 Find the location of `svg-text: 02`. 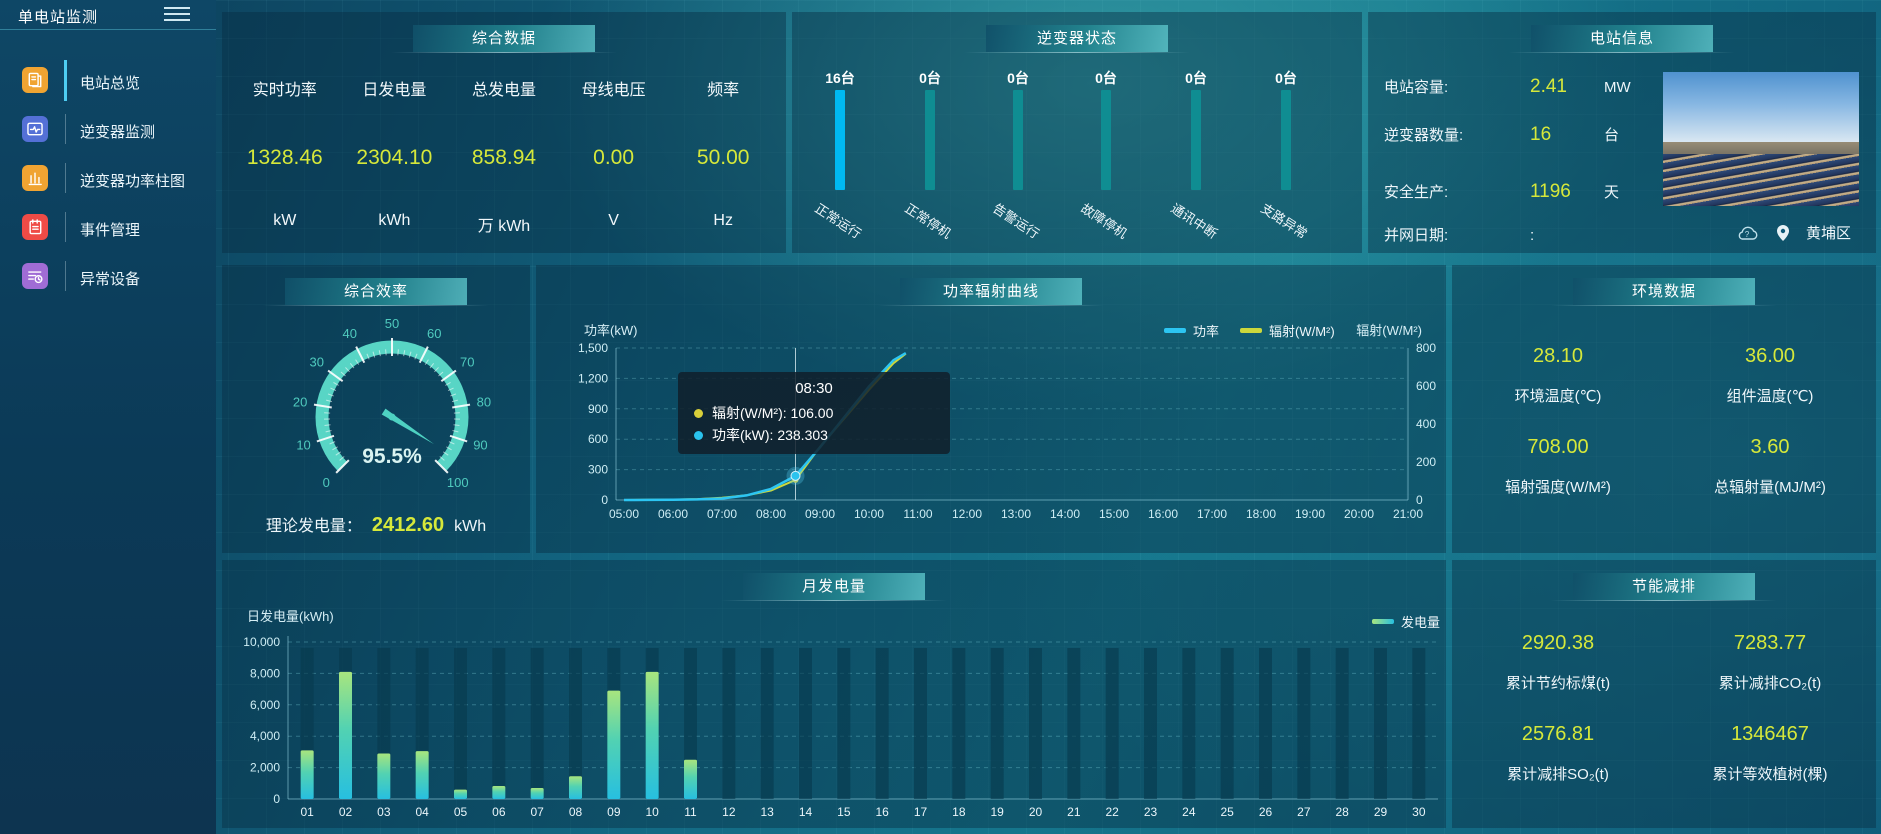

svg-text: 02 is located at coordinates (346, 812).